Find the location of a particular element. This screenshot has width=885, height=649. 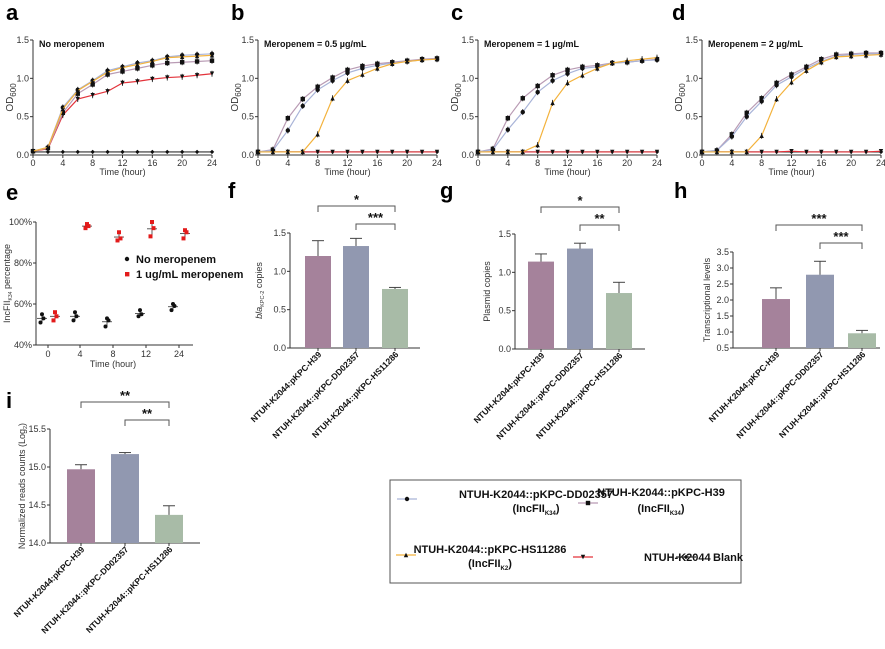

panel-label: i is located at coordinates (9, 400).